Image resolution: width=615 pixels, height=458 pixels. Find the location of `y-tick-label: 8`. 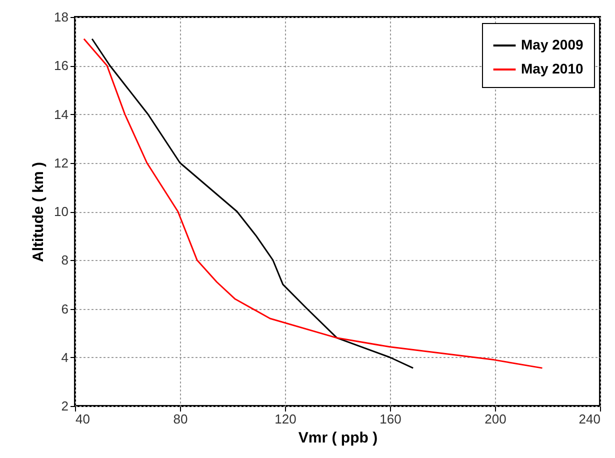

y-tick-label: 8 is located at coordinates (64, 260).